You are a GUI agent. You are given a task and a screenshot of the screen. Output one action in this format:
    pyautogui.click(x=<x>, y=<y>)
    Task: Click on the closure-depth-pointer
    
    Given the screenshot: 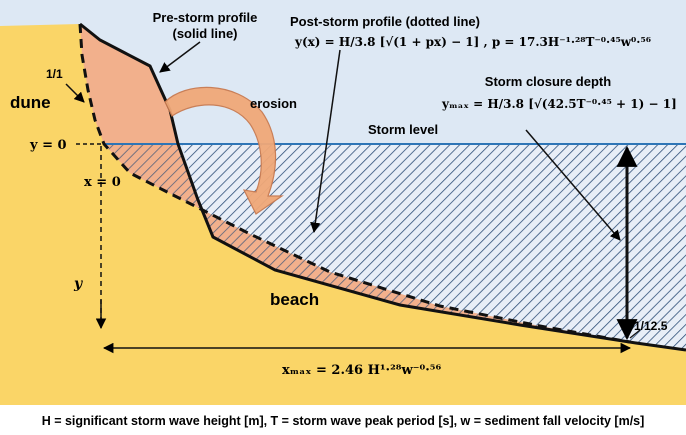 What is the action you would take?
    pyautogui.click(x=573, y=185)
    